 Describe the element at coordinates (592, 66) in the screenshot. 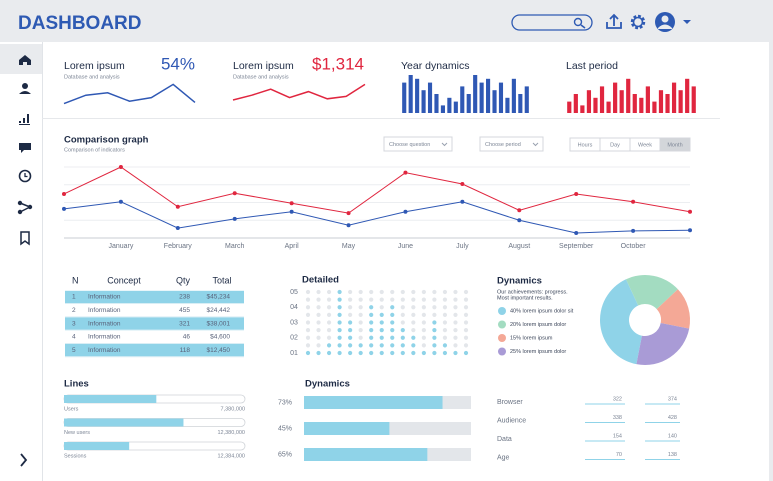

I see `card-title: Last period` at that location.